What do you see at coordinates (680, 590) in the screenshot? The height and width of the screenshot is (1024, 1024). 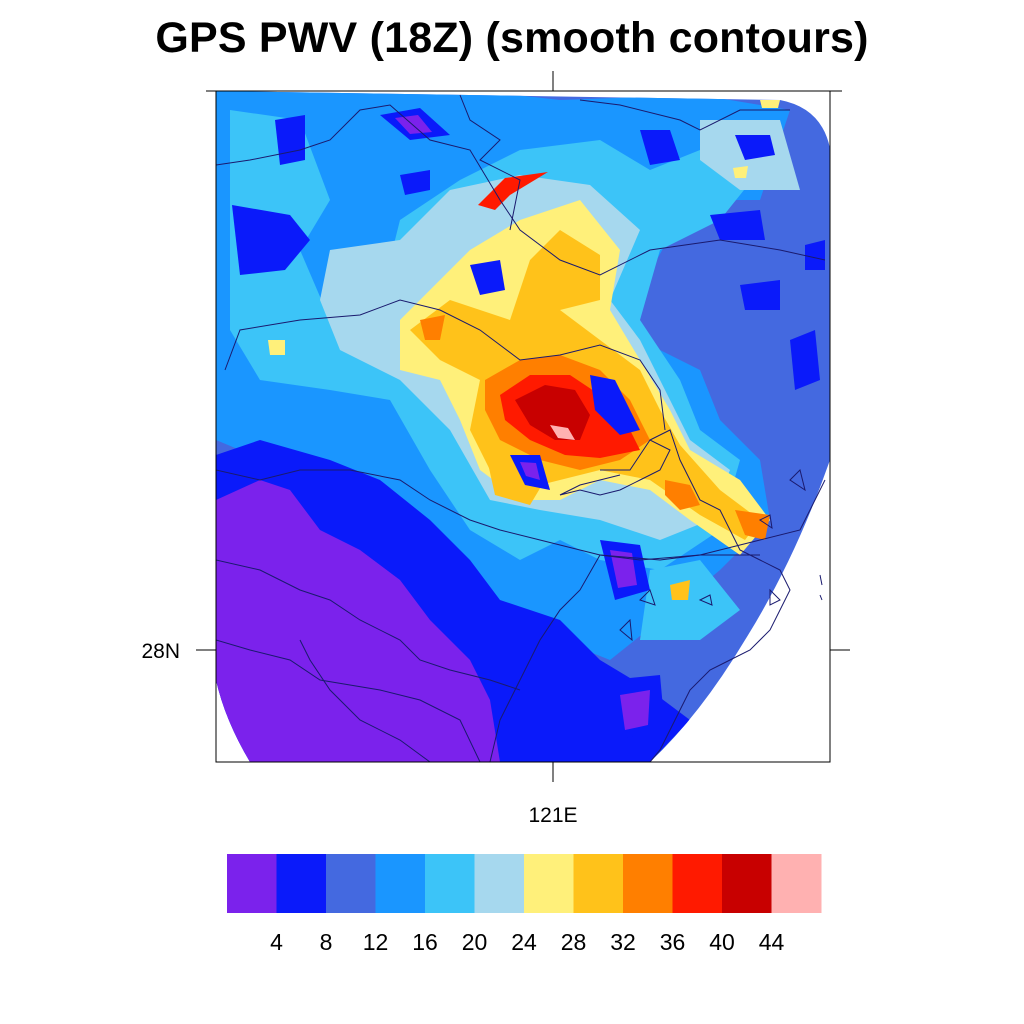 I see `contour-spot-y3` at bounding box center [680, 590].